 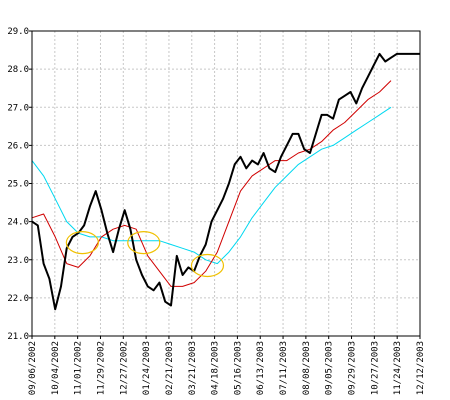 What do you see at coordinates (18, 185) in the screenshot?
I see `y-tick-label: 25.0` at bounding box center [18, 185].